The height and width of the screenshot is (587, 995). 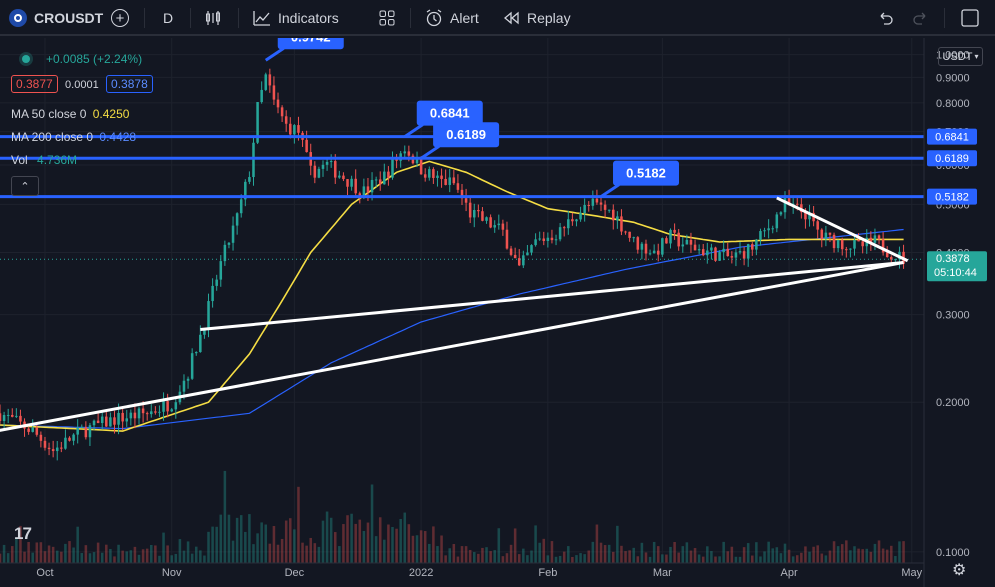 What do you see at coordinates (387, 18) in the screenshot?
I see `layouts-button` at bounding box center [387, 18].